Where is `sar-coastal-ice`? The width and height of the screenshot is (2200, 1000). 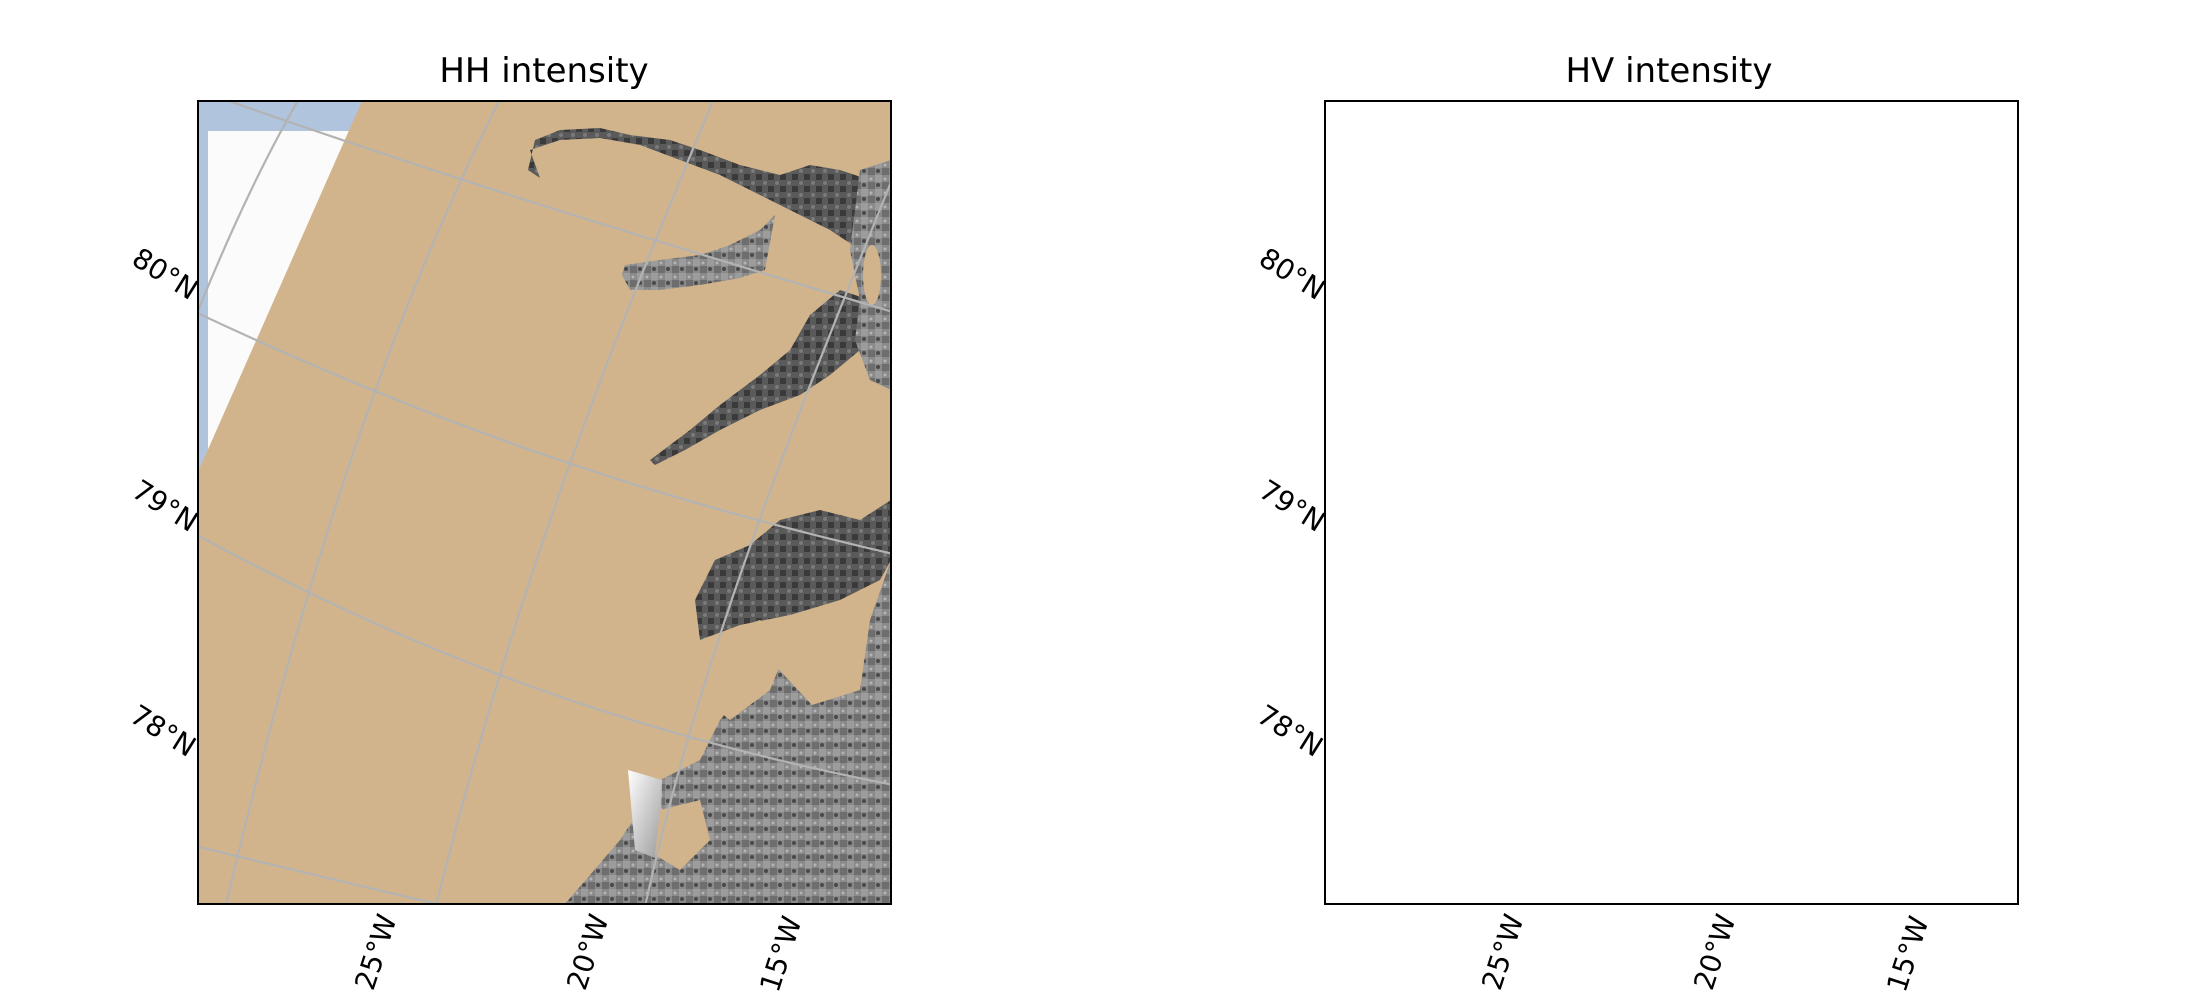
sar-coastal-ice is located at coordinates (1855, 732).